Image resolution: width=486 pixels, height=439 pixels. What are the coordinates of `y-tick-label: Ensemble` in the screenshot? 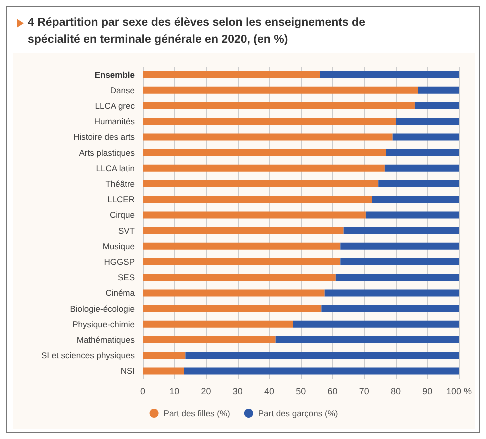 It's located at (115, 75).